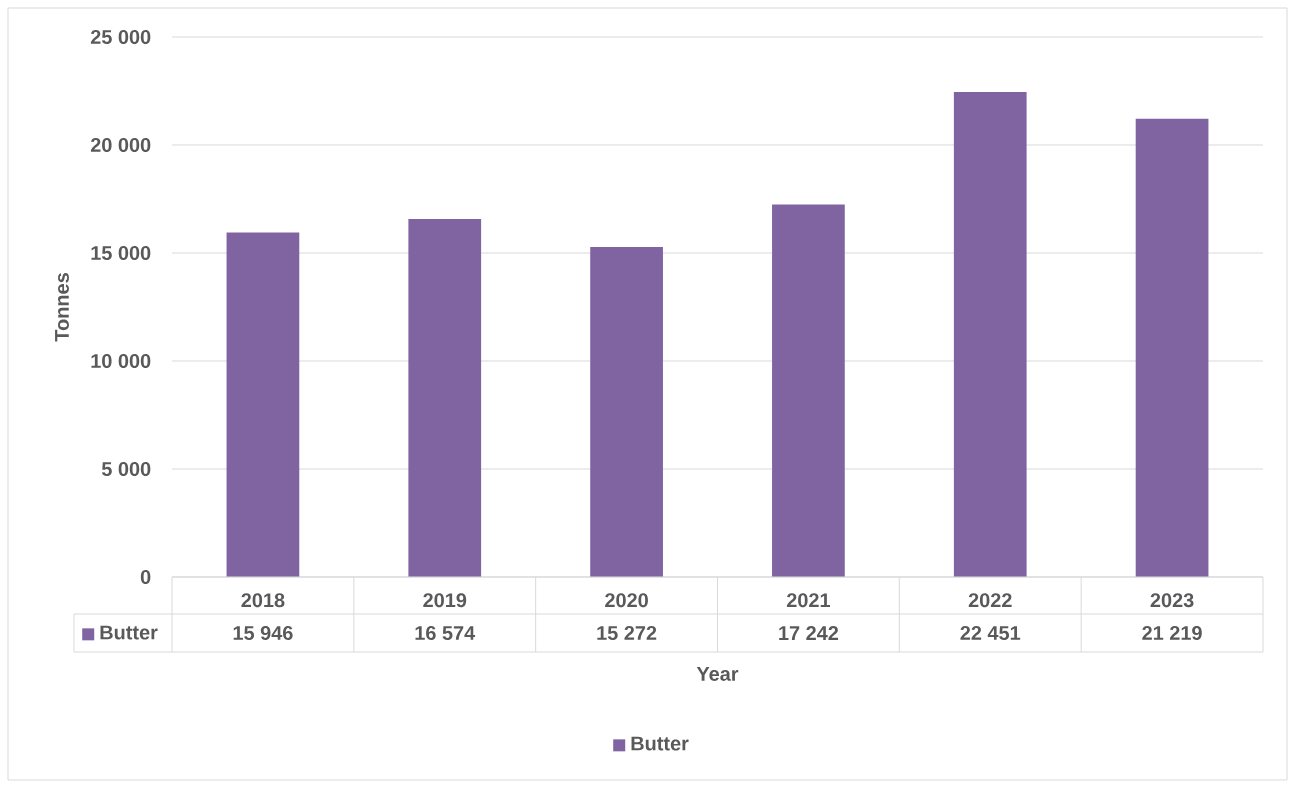 Image resolution: width=1295 pixels, height=787 pixels. Describe the element at coordinates (263, 633) in the screenshot. I see `data-label: 15 946` at that location.